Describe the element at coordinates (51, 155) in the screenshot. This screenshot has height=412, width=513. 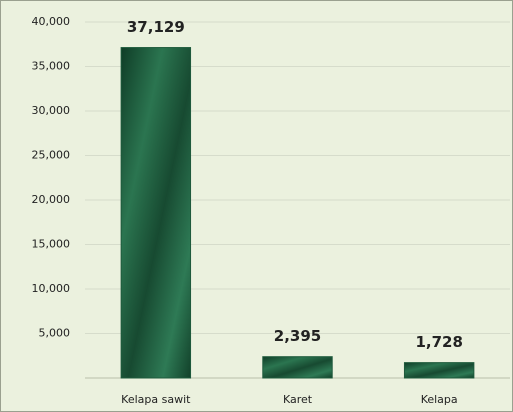
I see `y-tick-label: 25,000` at that location.